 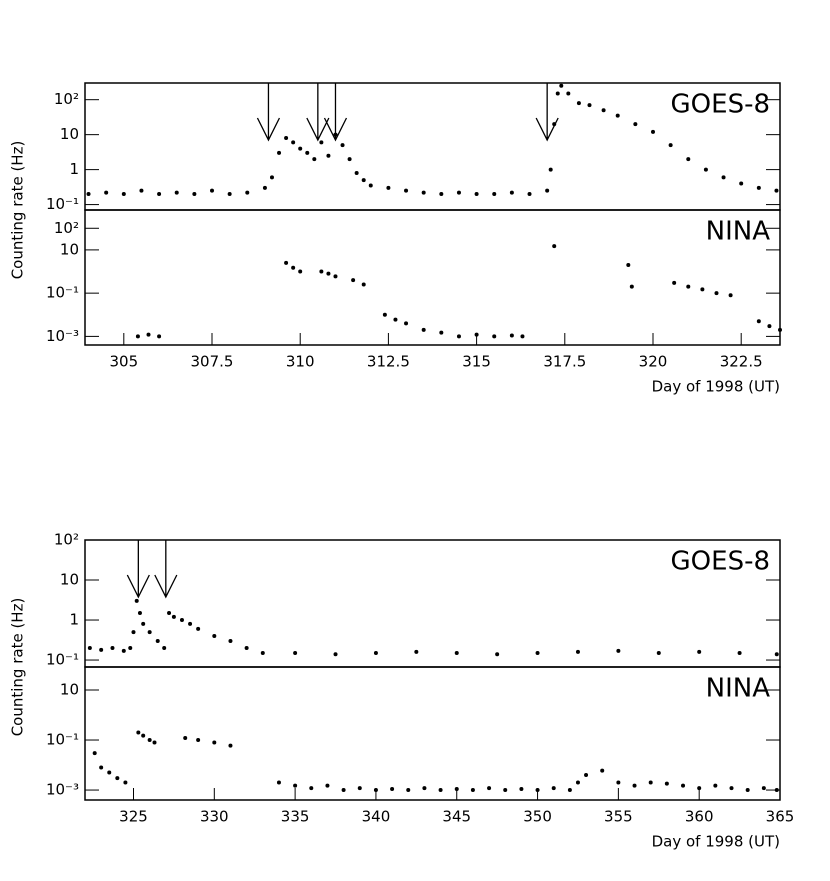 What do you see at coordinates (476, 362) in the screenshot?
I see `x-tick-label: 315` at bounding box center [476, 362].